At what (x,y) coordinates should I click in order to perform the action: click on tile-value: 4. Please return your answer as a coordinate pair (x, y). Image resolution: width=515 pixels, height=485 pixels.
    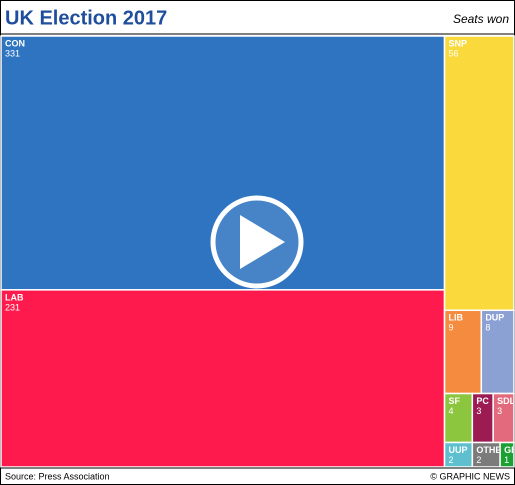
    Looking at the image, I should click on (451, 411).